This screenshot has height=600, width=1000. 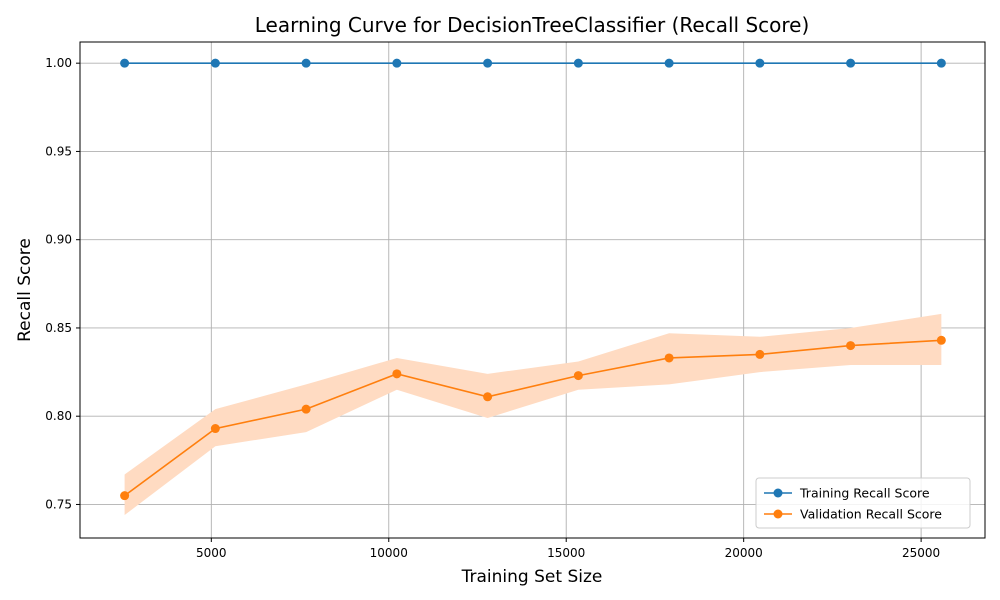 I want to click on y-tick-label: 0.75, so click(x=58, y=504).